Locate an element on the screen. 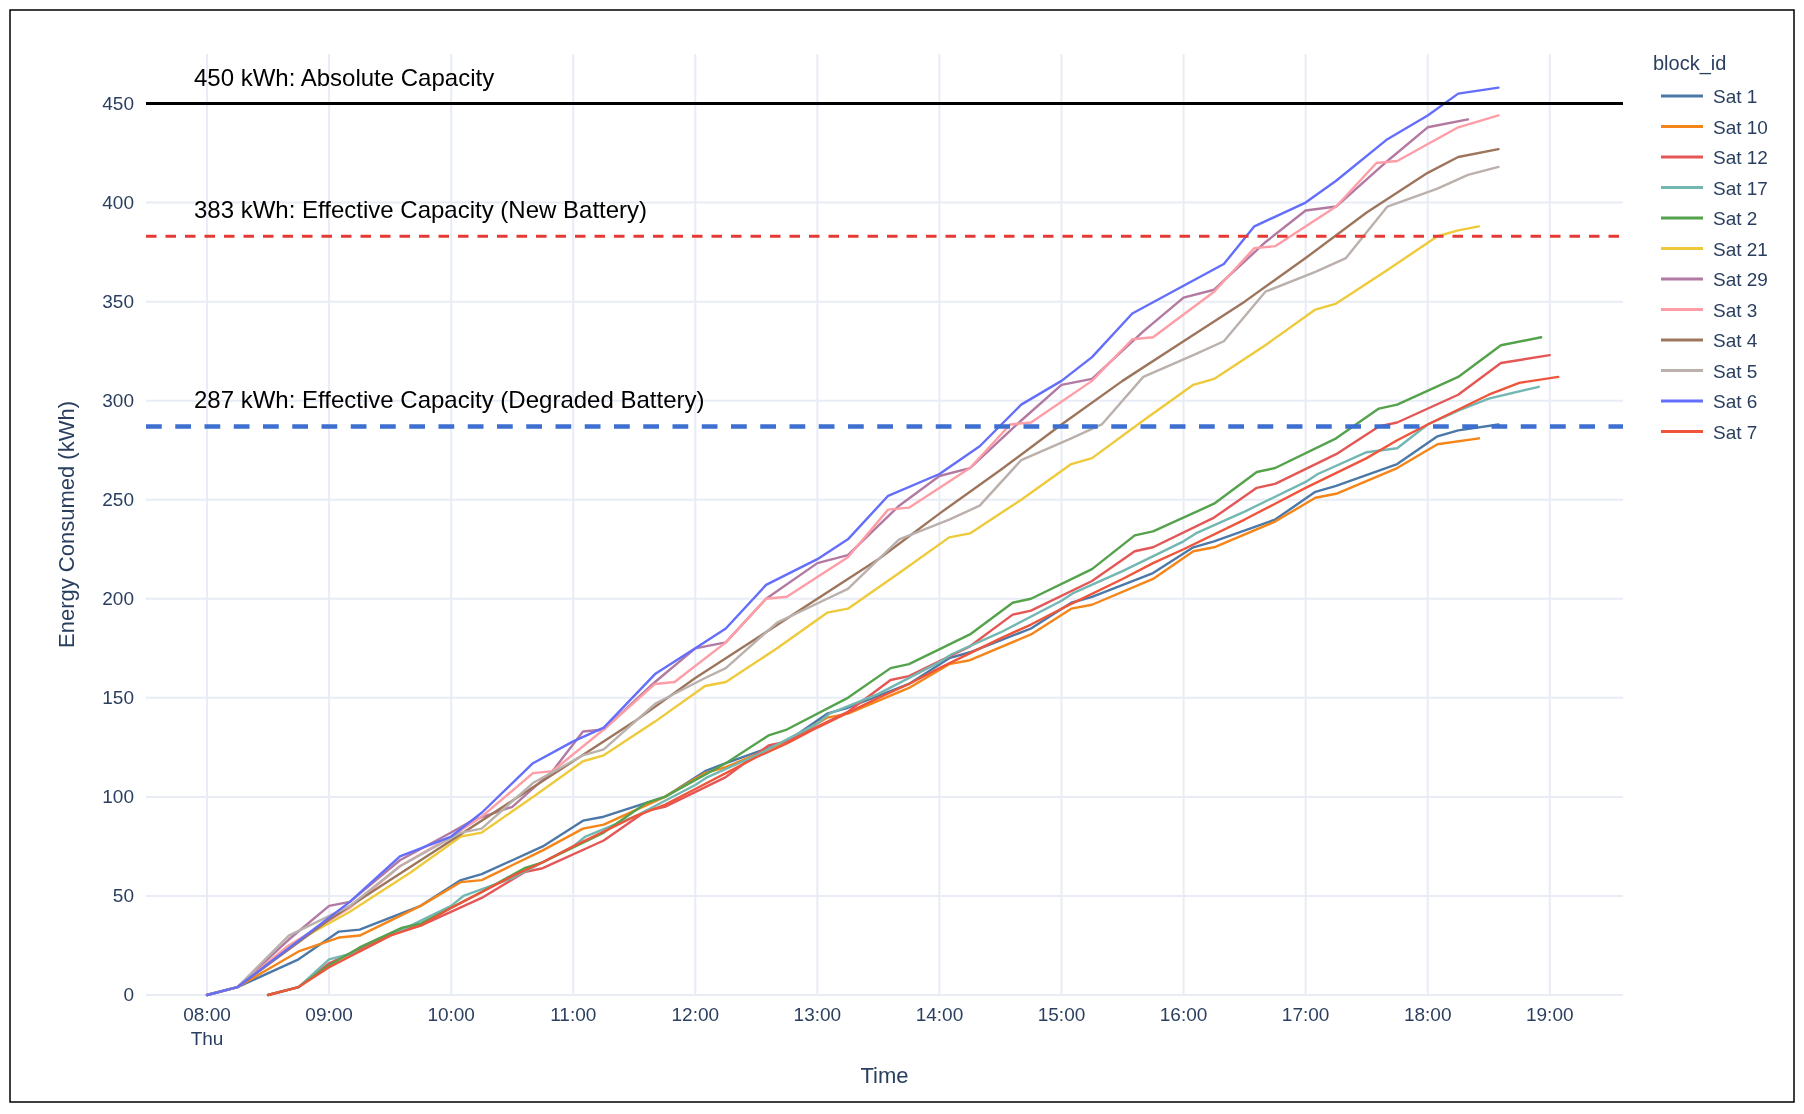 The image size is (1804, 1114). y-tick-label: 200 is located at coordinates (118, 598).